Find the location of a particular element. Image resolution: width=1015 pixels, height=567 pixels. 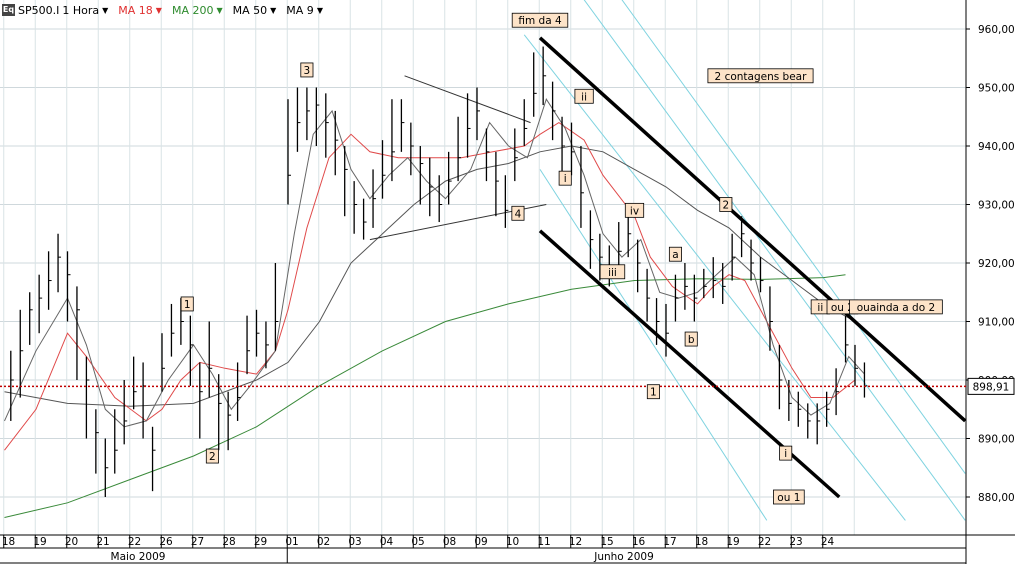

annotation-label: ou 1 is located at coordinates (788, 498).